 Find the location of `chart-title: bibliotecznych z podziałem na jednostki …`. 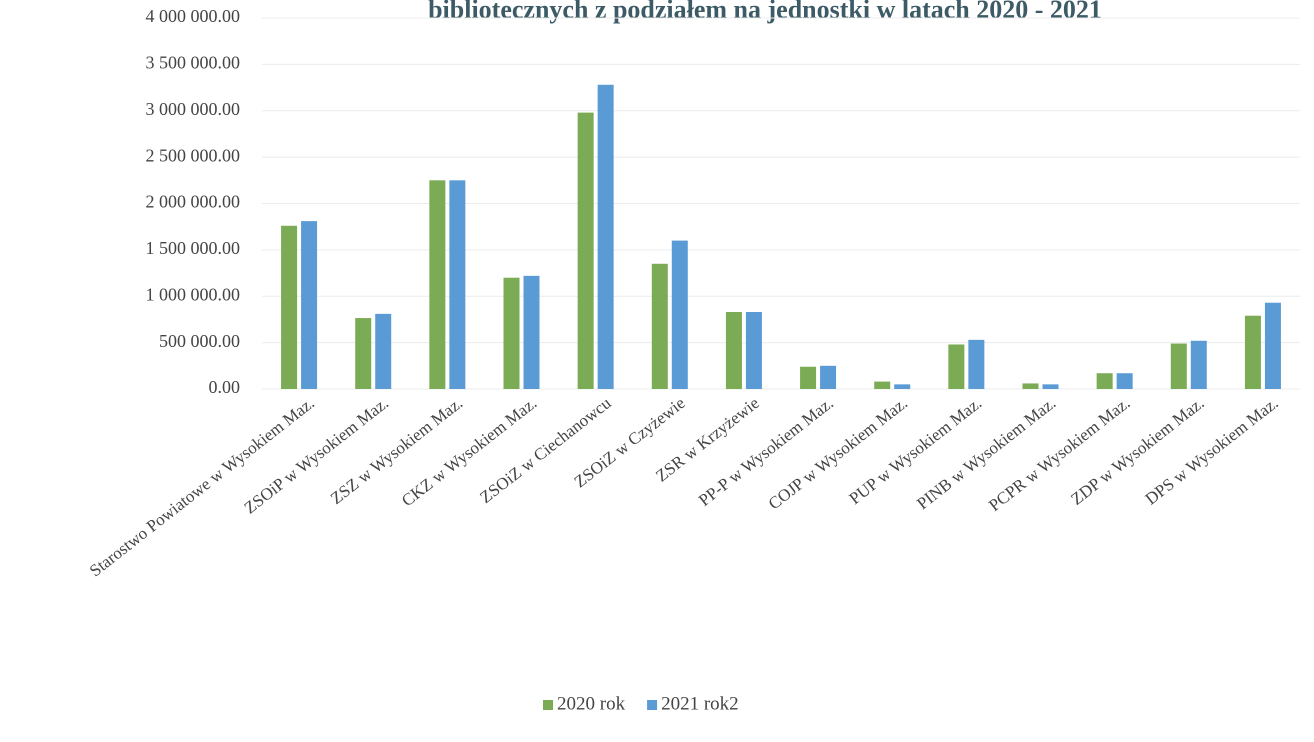

chart-title: bibliotecznych z podziałem na jednostki … is located at coordinates (765, 12).